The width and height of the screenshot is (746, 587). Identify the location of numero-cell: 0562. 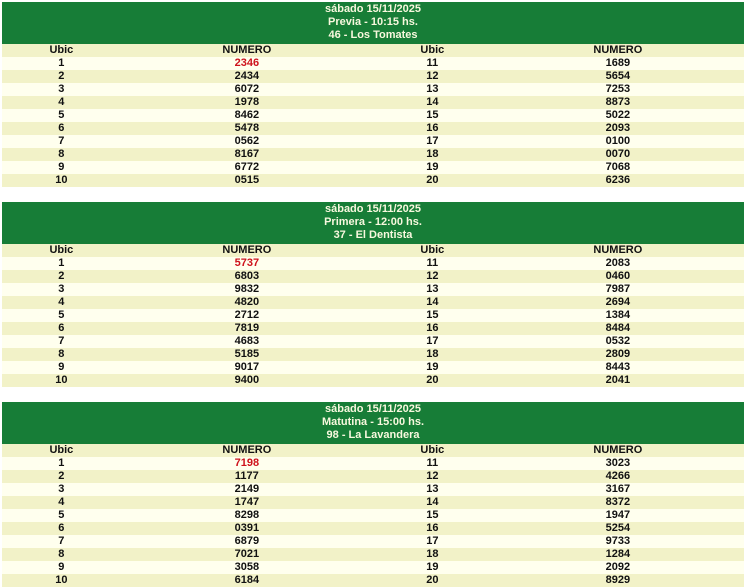
(247, 141).